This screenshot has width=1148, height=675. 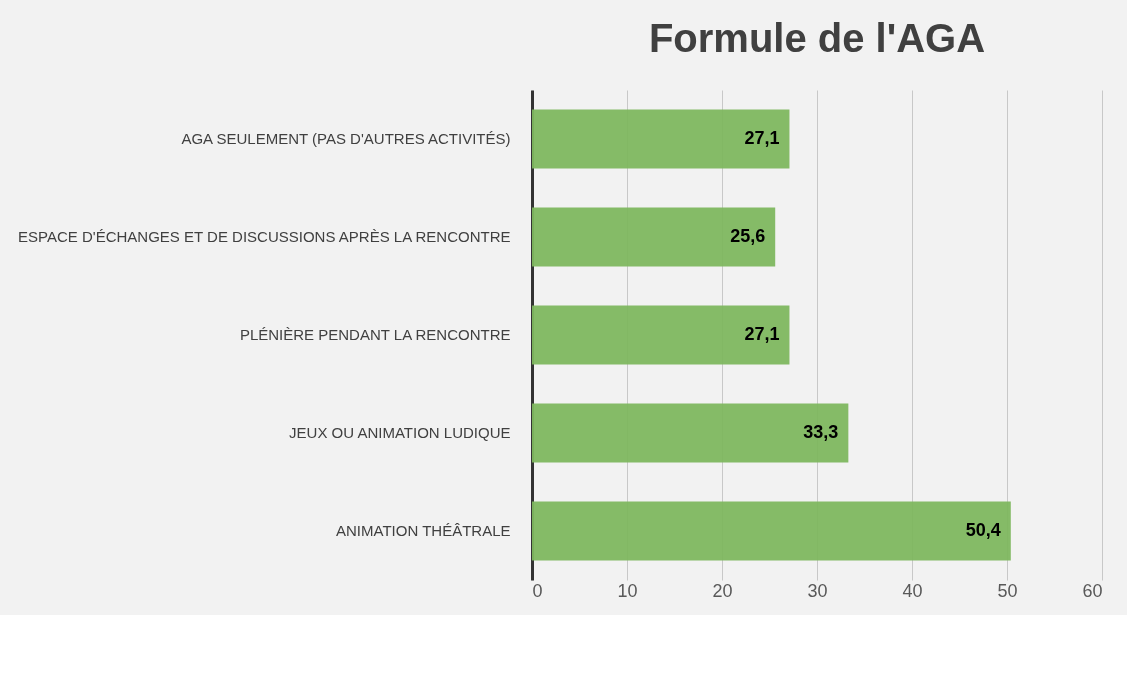 I want to click on y-tick-label: PLÉNIÈRE PENDANT LA RENCONTRE, so click(x=375, y=334).